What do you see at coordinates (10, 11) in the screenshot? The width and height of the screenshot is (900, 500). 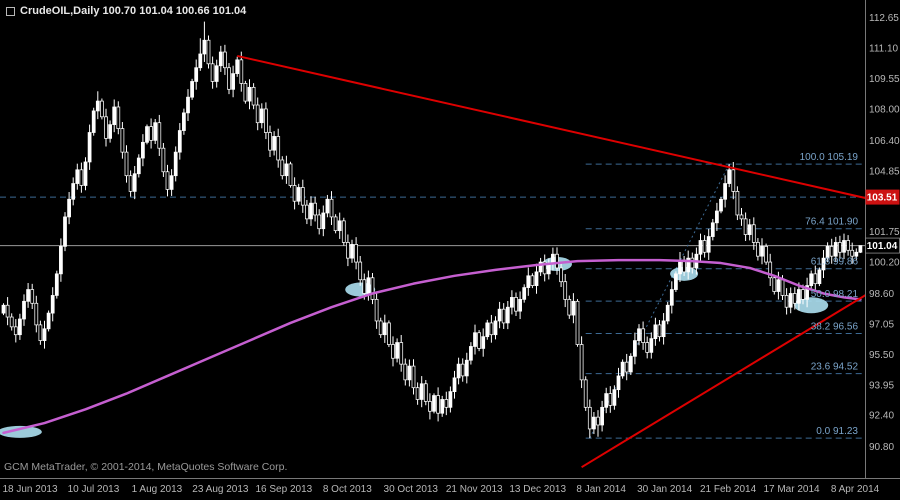 I see `chart-icon` at bounding box center [10, 11].